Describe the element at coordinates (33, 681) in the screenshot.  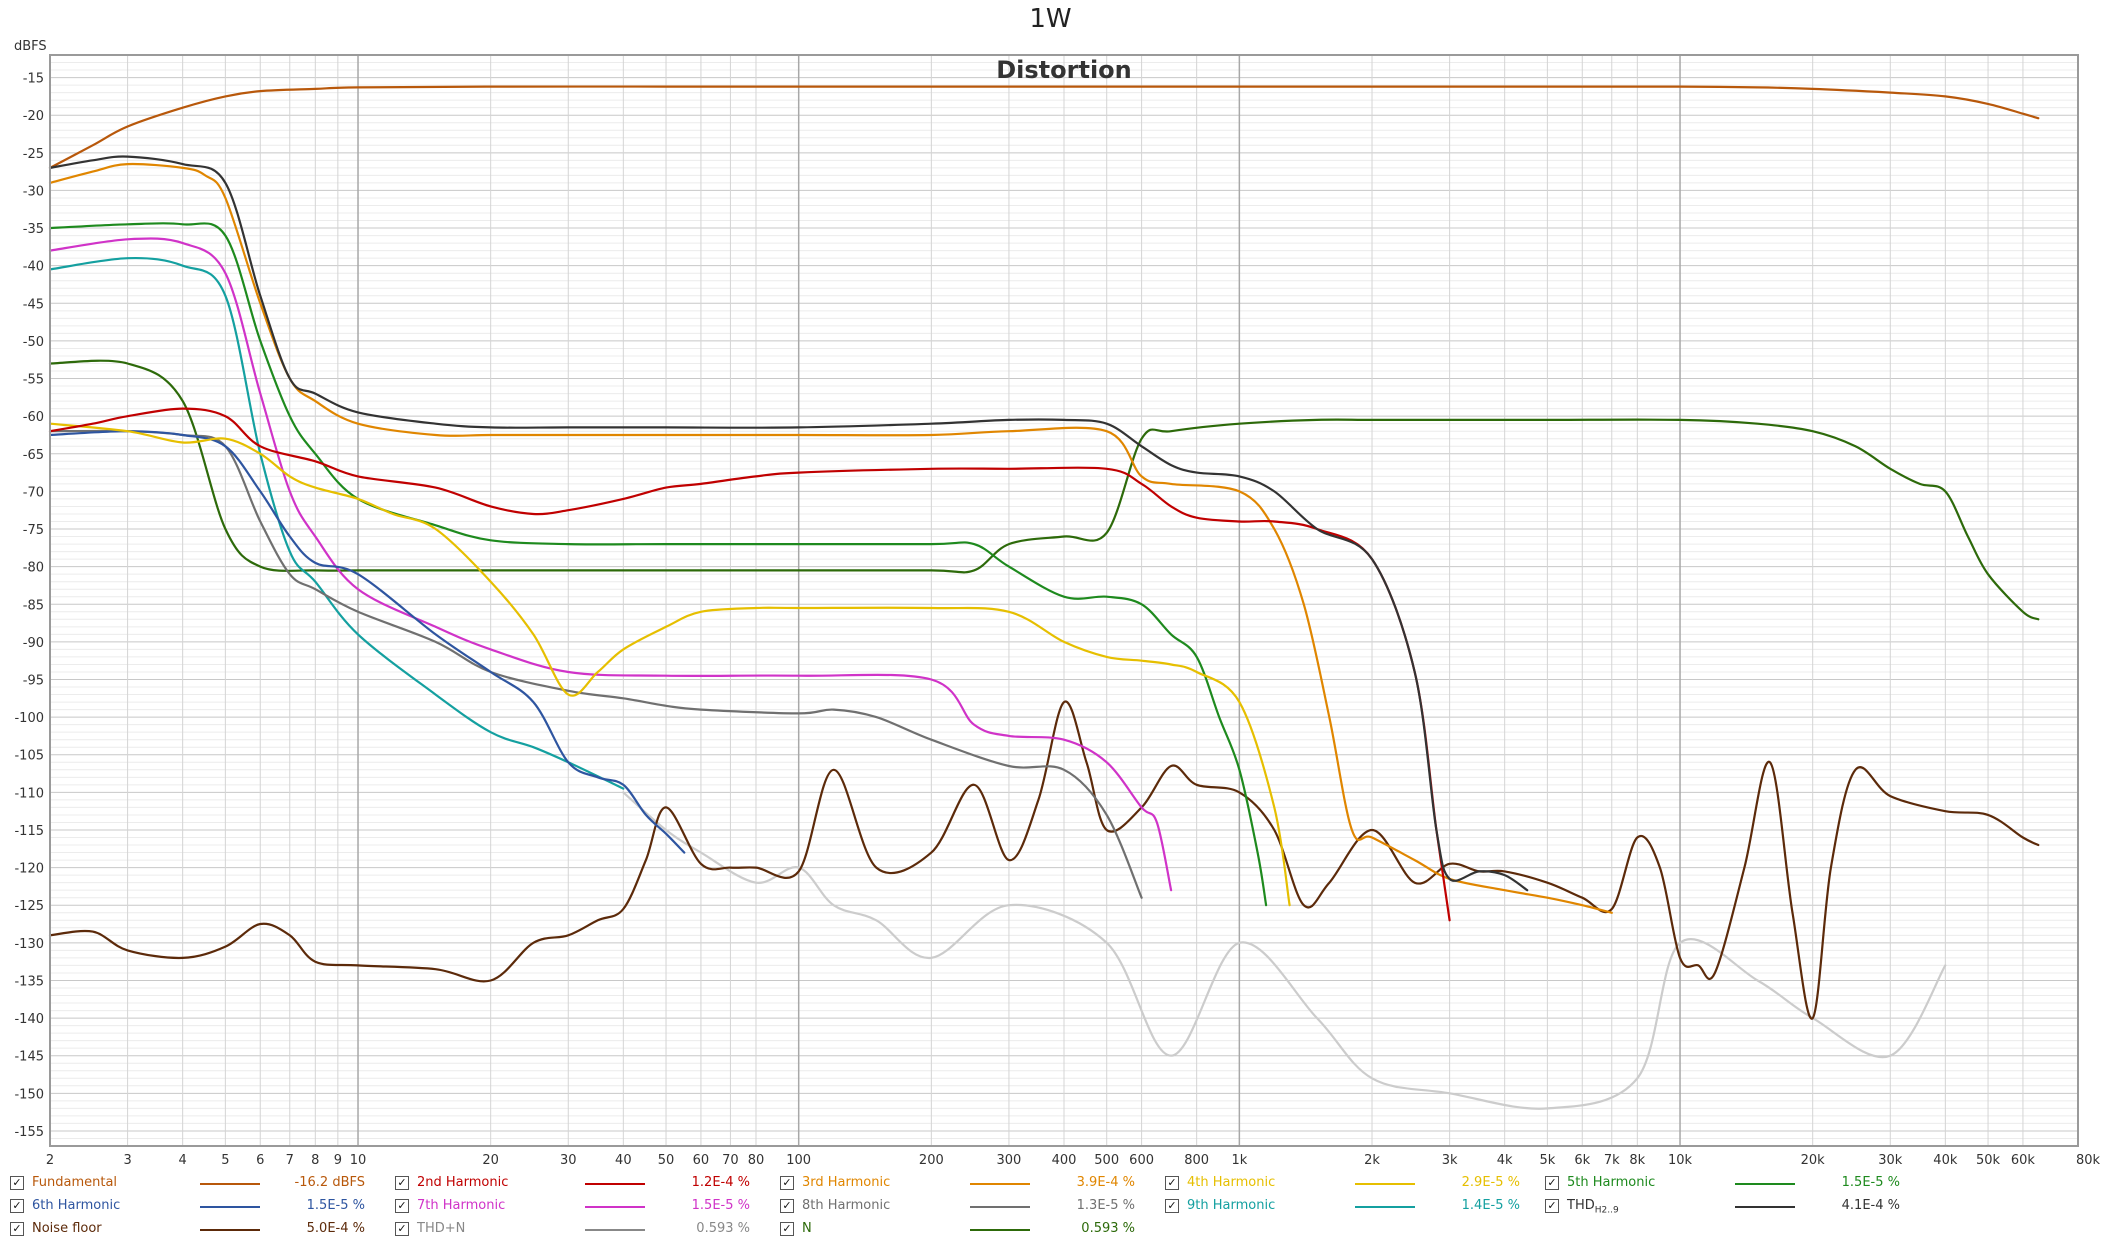
I see `y-tick-label: -95` at that location.